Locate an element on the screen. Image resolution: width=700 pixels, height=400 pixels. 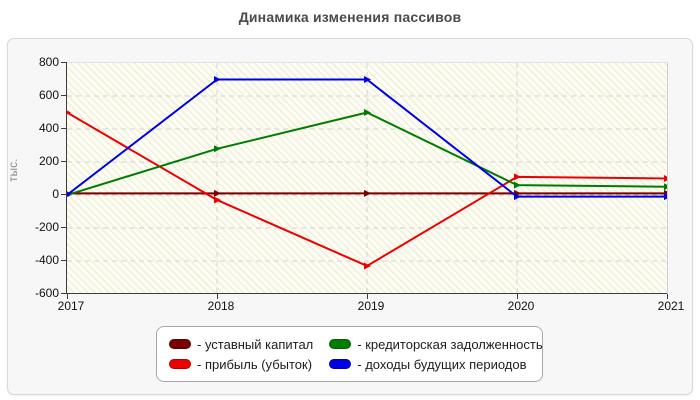
y-tick-label: -200 is located at coordinates (46, 227).